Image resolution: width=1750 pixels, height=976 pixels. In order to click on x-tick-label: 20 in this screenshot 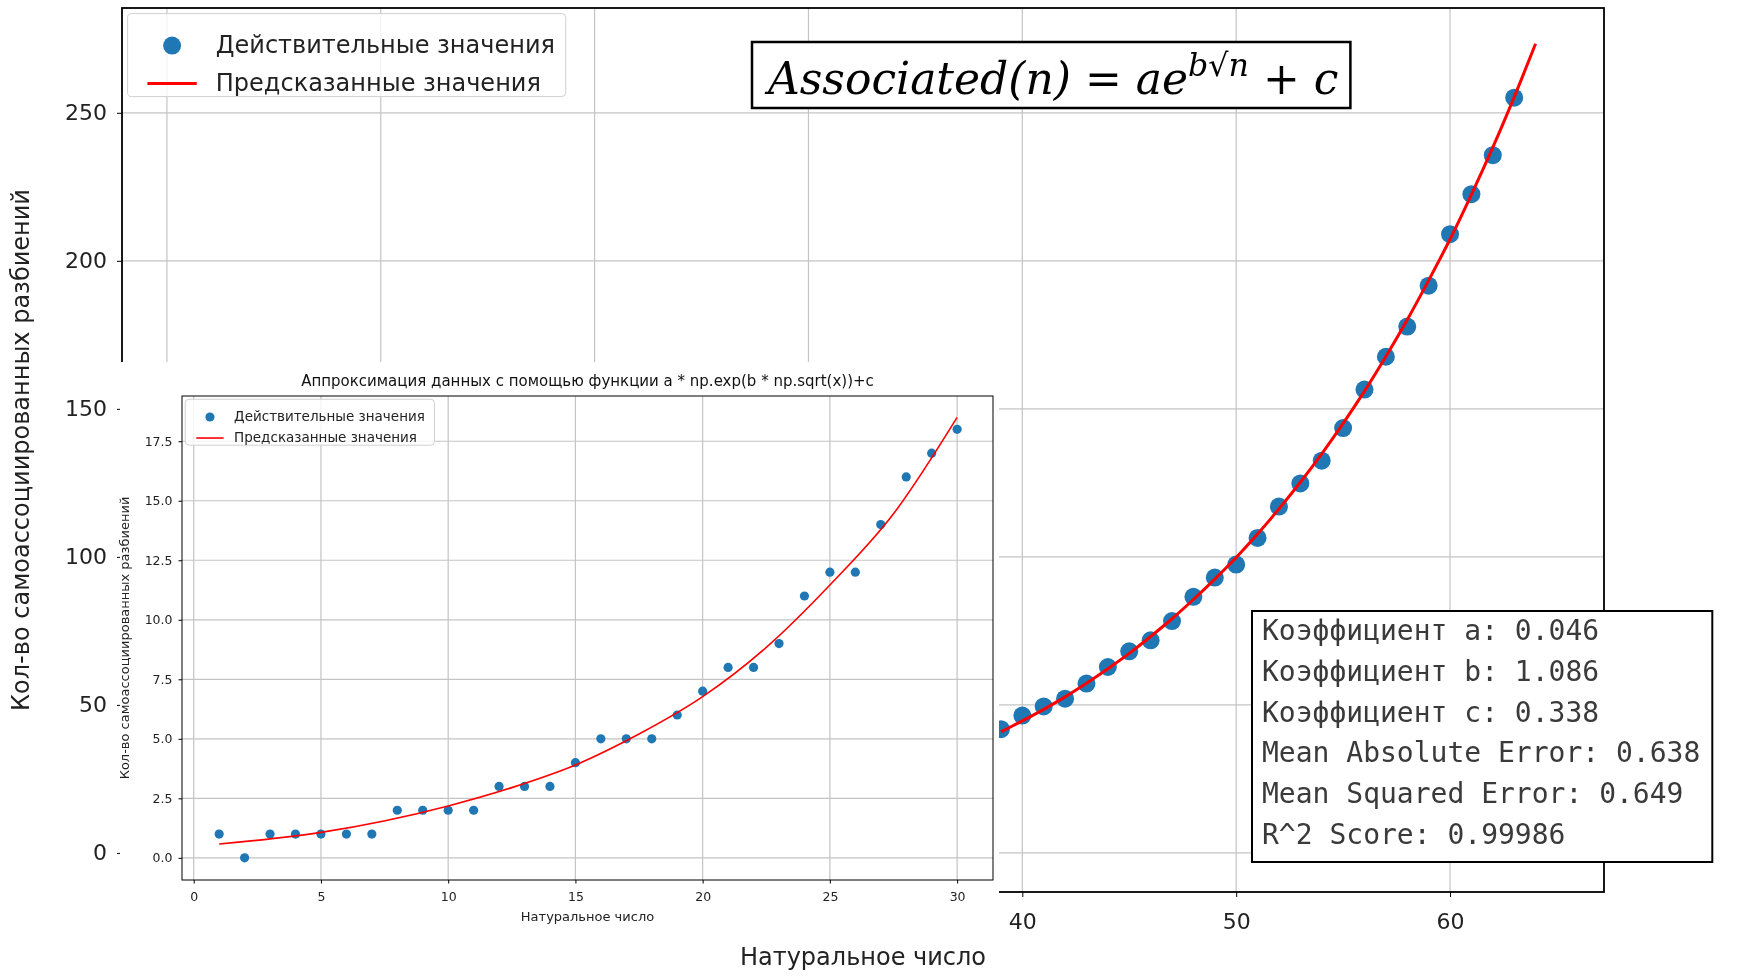, I will do `click(703, 896)`.